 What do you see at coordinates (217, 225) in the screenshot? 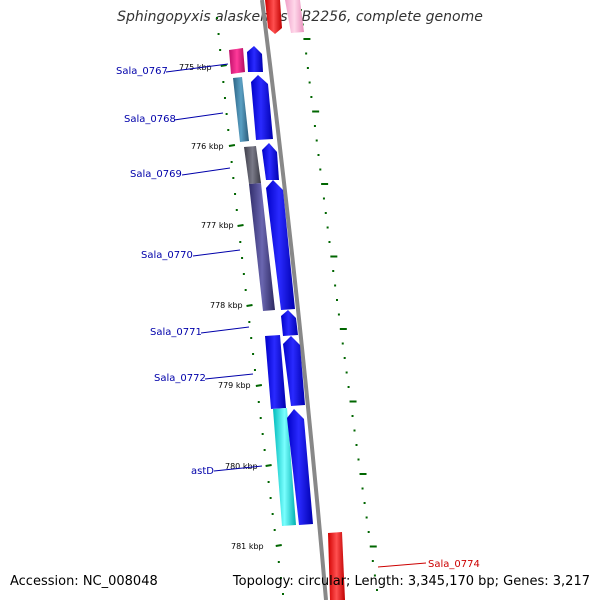
I see `kbp-label-777: 777 kbp` at bounding box center [217, 225].